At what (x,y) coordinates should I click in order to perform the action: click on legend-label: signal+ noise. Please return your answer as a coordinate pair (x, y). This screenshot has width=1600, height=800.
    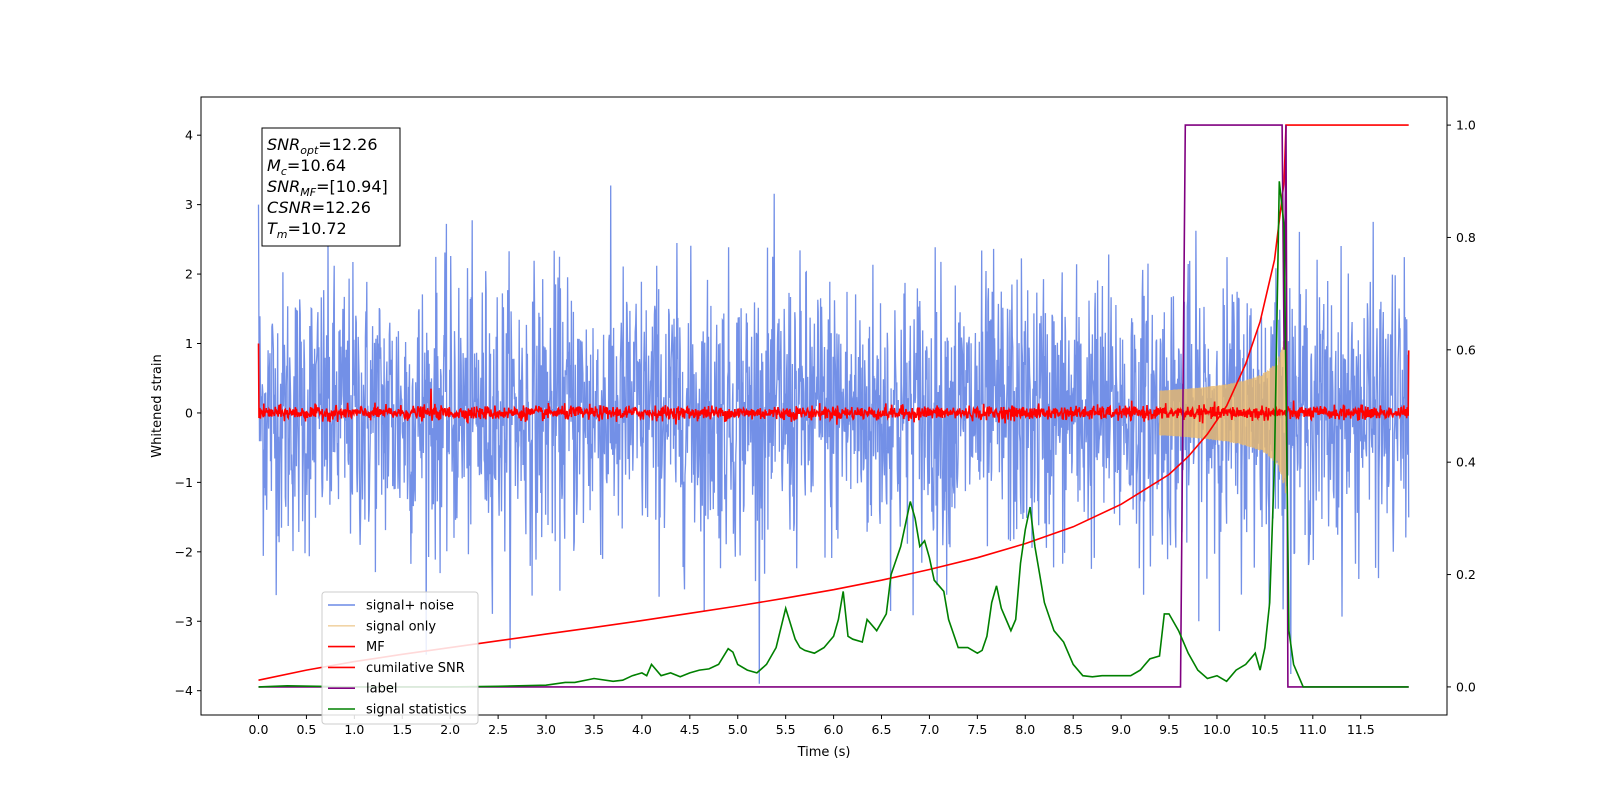
    Looking at the image, I should click on (410, 606).